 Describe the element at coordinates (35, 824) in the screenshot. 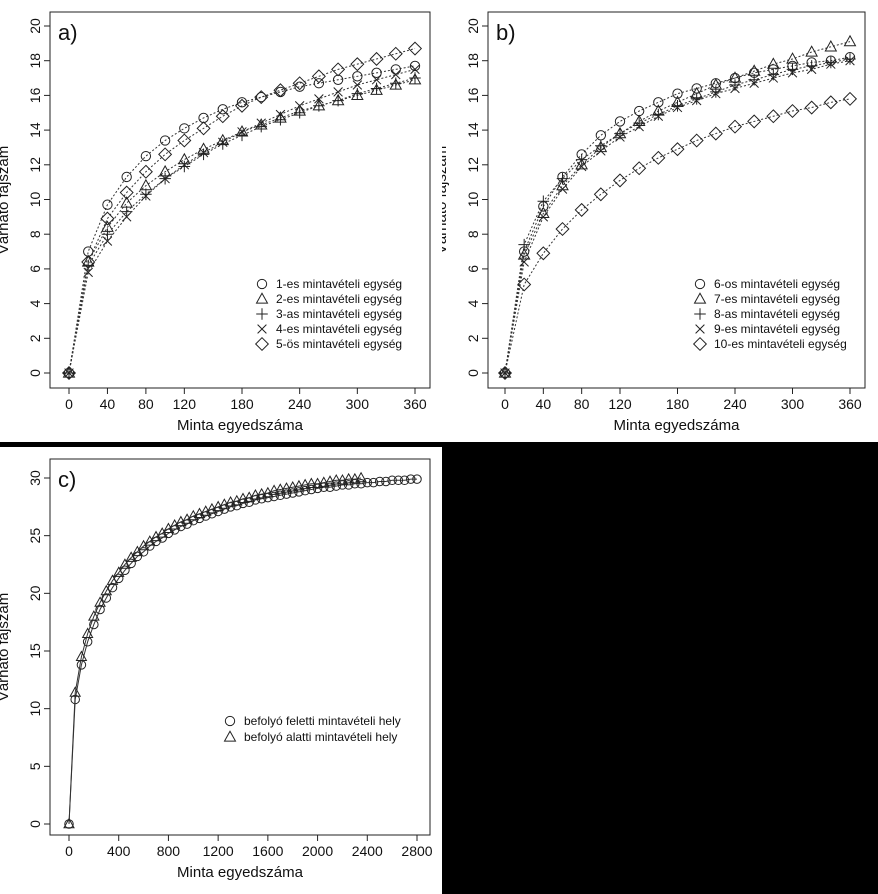

I see `chart-c-y-tick-label: 0` at that location.